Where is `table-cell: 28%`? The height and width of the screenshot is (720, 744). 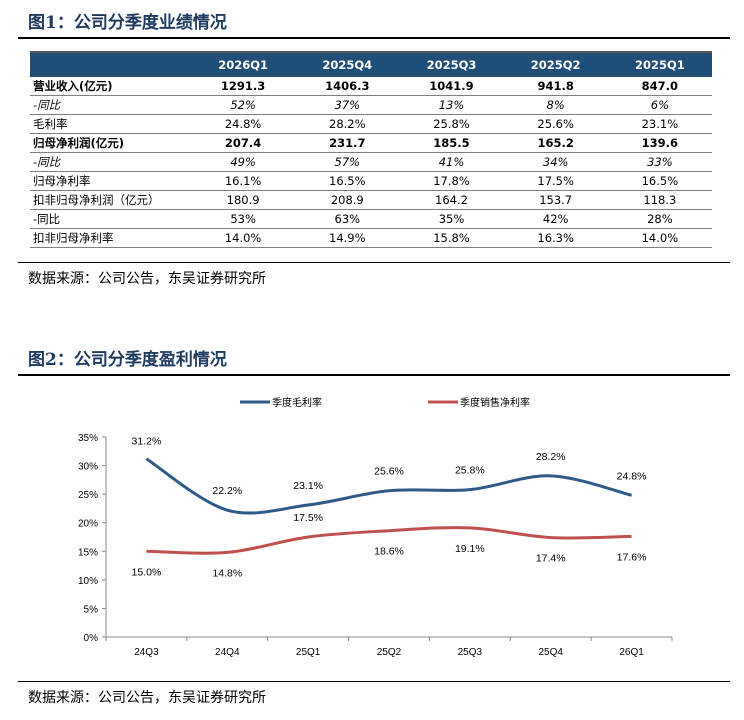 table-cell: 28% is located at coordinates (659, 219).